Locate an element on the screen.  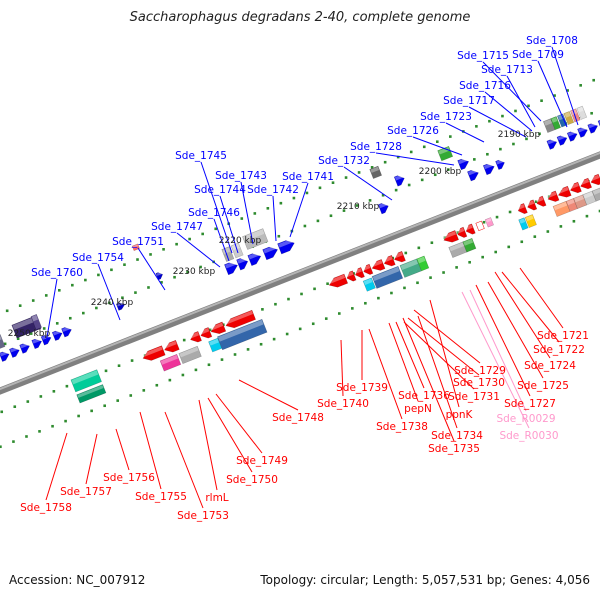
gene-label: Sde_1729 is located at coordinates (480, 371).